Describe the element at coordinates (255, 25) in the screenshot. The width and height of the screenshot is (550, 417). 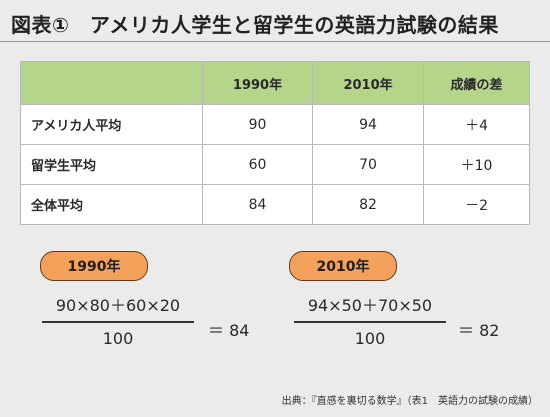
I see `figure-title: 図表① アメリカ人学生と留学生の英語力試験の結果` at that location.